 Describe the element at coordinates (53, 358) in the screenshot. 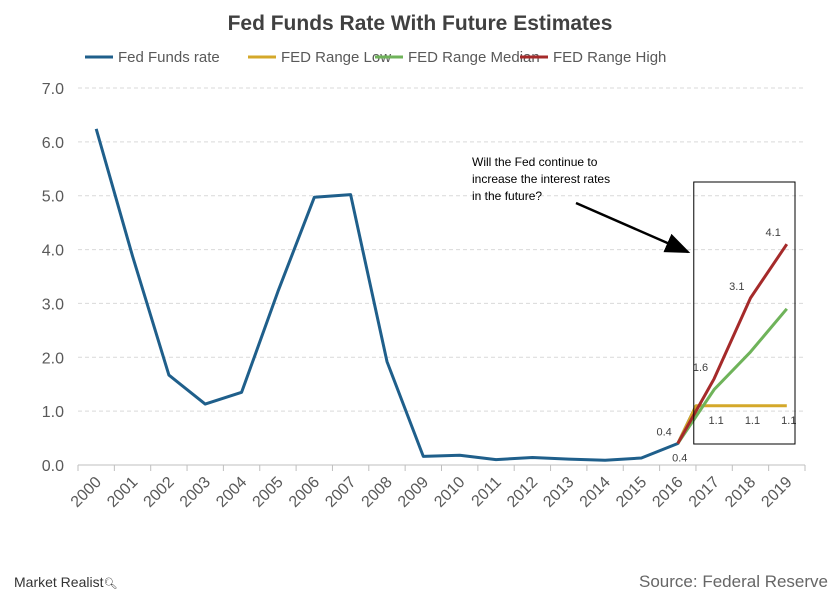

I see `y-tick-label: 2.0` at that location.